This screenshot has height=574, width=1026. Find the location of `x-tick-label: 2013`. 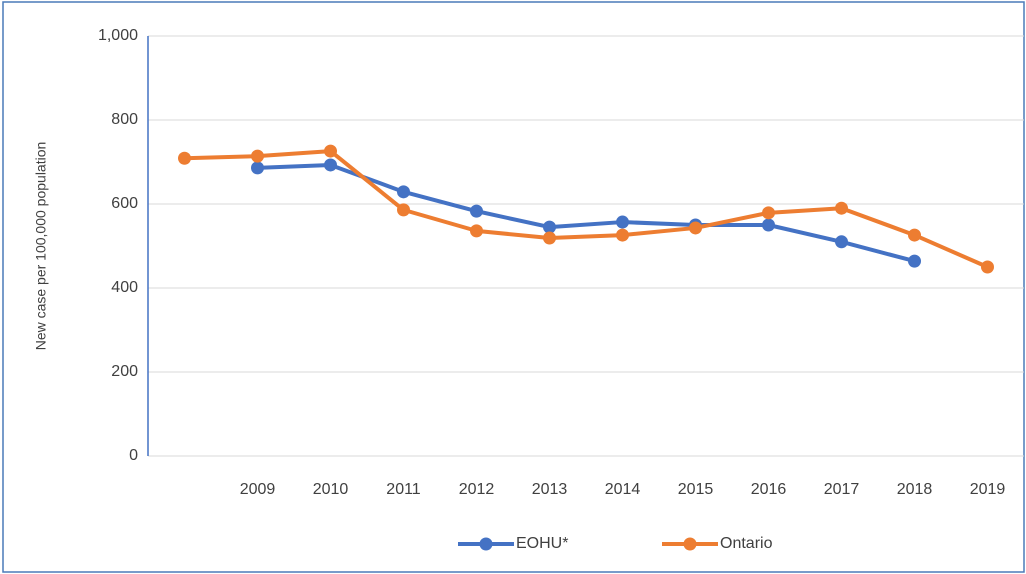

x-tick-label: 2013 is located at coordinates (550, 489).